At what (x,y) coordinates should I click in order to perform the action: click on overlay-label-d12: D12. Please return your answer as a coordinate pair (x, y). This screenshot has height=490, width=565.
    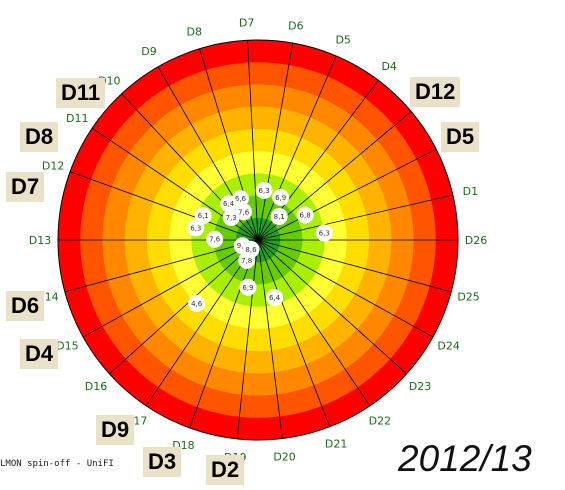
    Looking at the image, I should click on (435, 92).